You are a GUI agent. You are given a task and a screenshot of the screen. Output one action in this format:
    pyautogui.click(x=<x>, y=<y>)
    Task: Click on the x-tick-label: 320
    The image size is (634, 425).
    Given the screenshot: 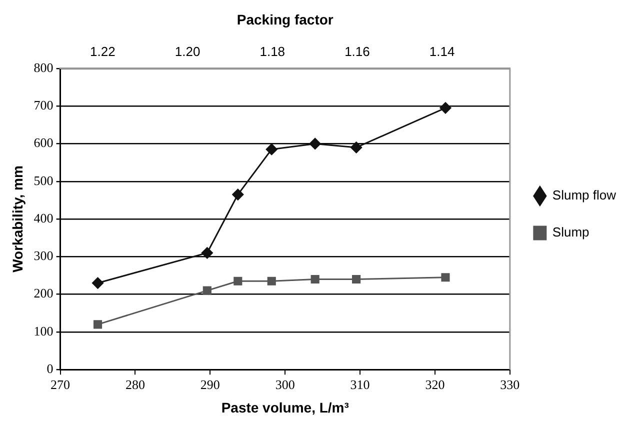 What is the action you would take?
    pyautogui.click(x=435, y=384)
    